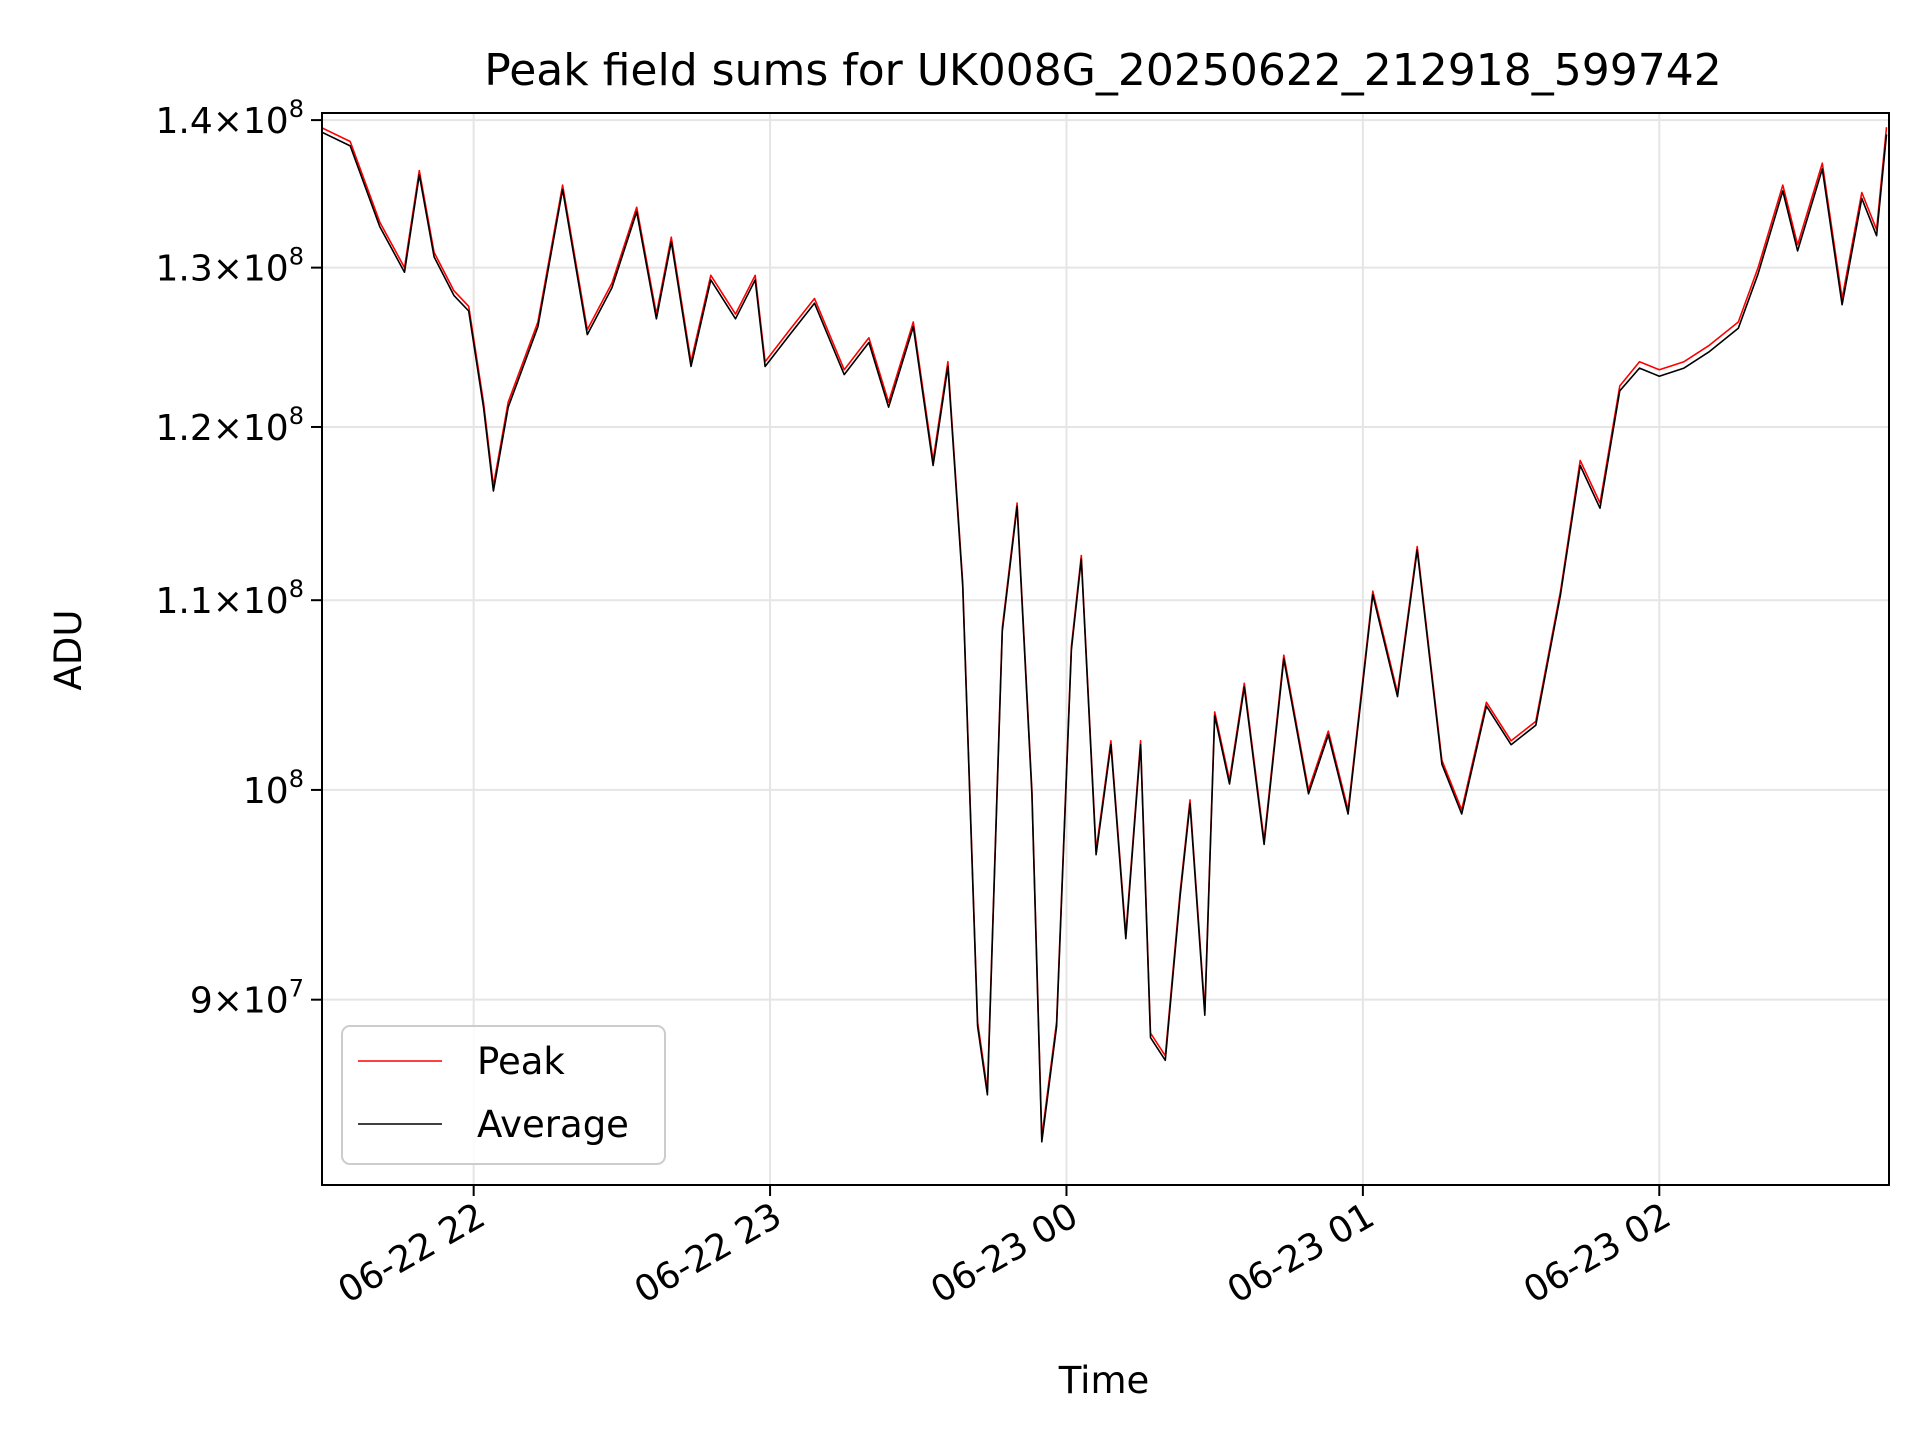 The width and height of the screenshot is (1920, 1440). What do you see at coordinates (229, 118) in the screenshot?
I see `y-tick-label: 1.4×108` at bounding box center [229, 118].